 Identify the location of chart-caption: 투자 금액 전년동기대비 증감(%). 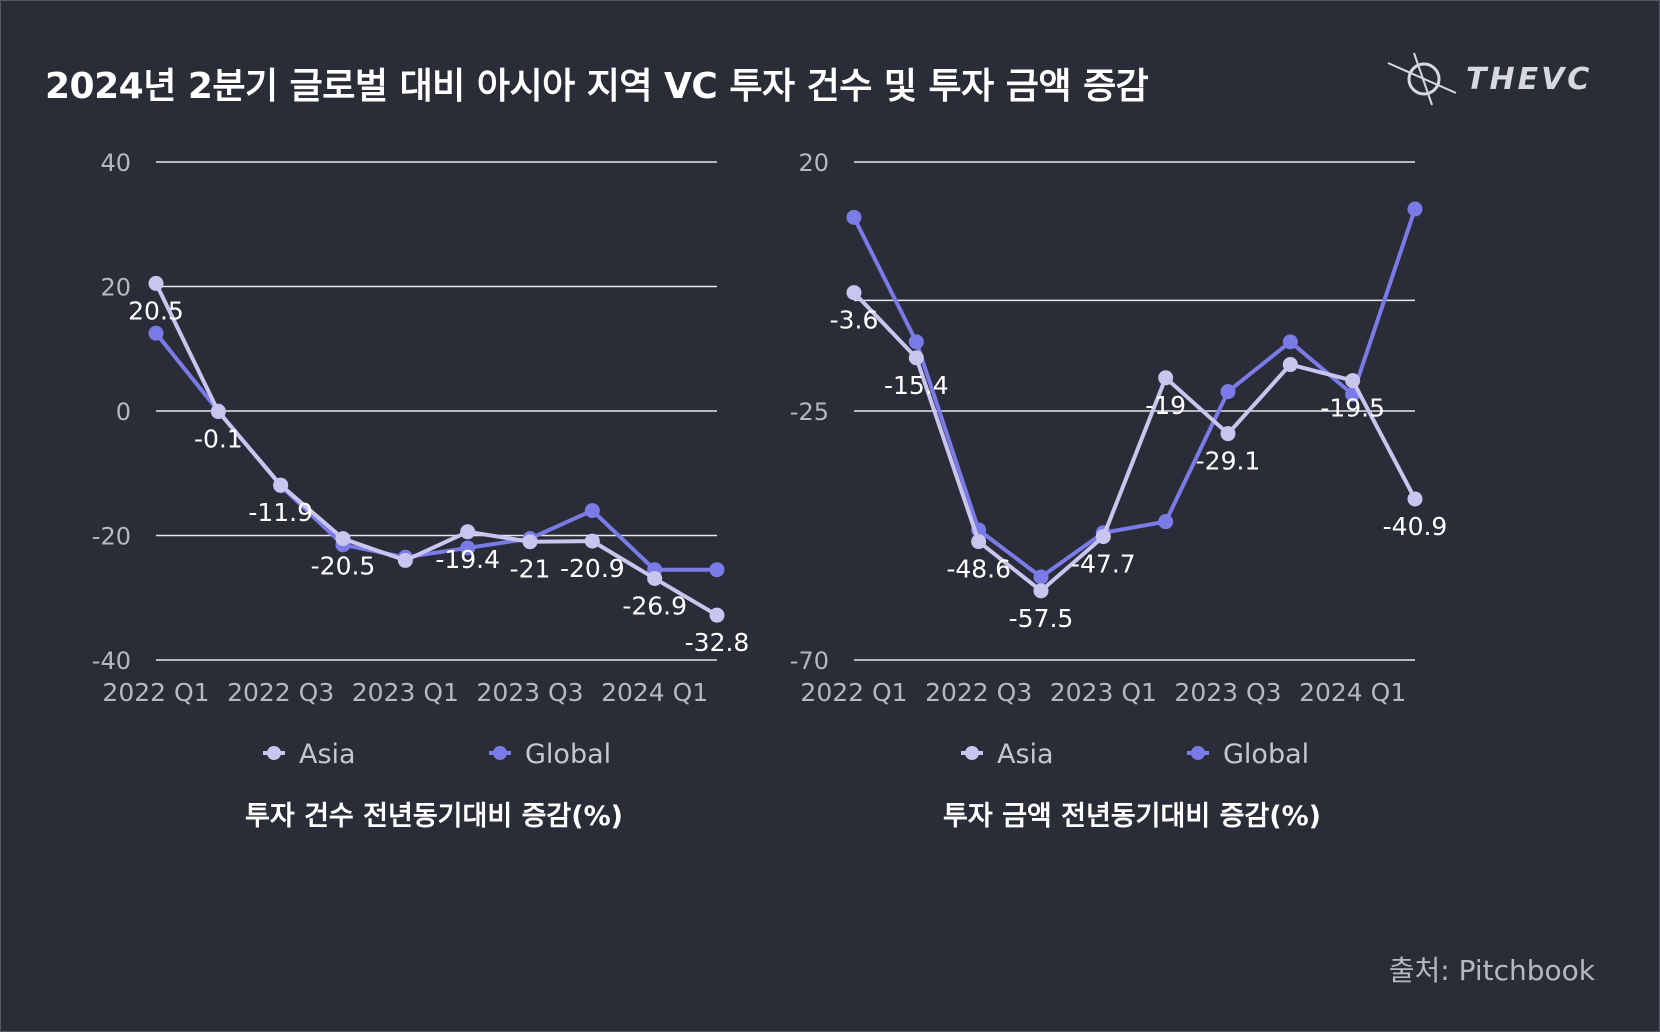
(1132, 816).